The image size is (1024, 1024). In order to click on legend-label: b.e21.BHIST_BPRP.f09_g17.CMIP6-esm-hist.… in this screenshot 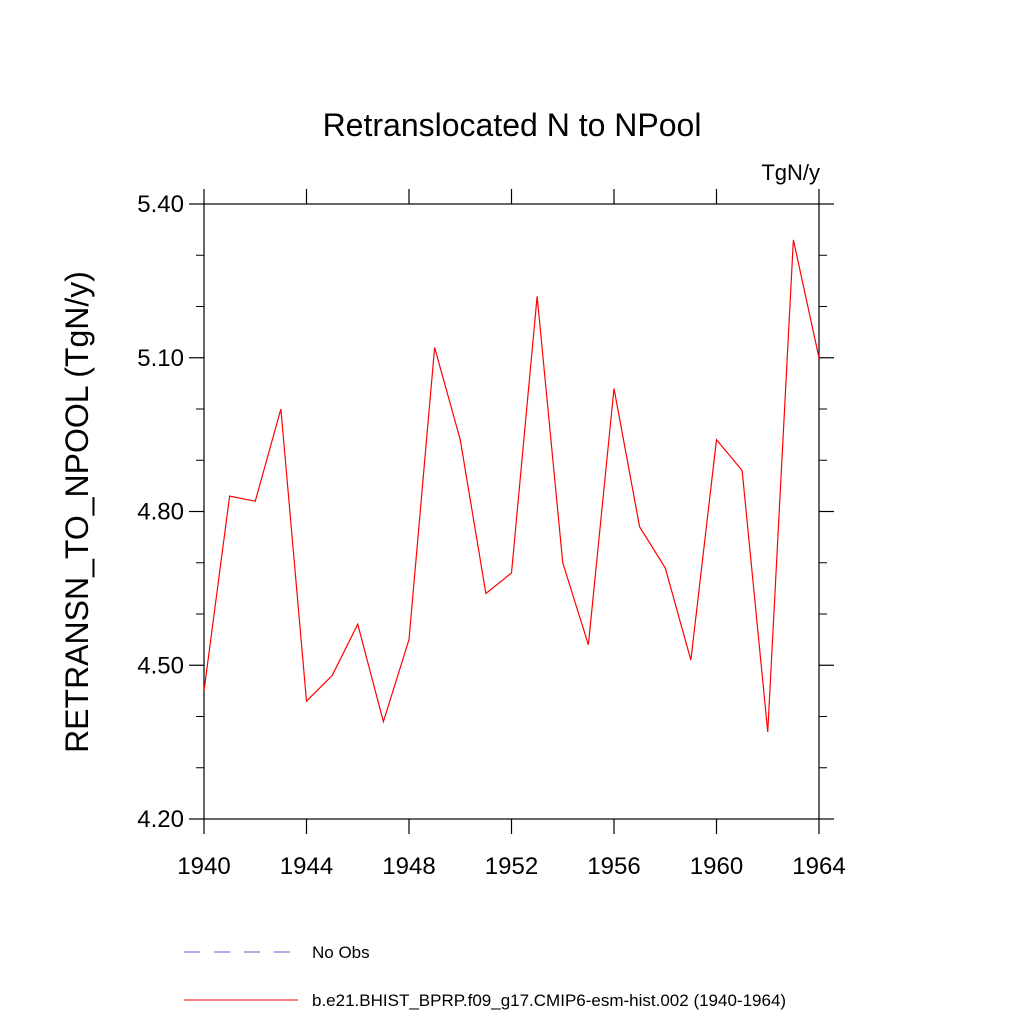, I will do `click(549, 1000)`.